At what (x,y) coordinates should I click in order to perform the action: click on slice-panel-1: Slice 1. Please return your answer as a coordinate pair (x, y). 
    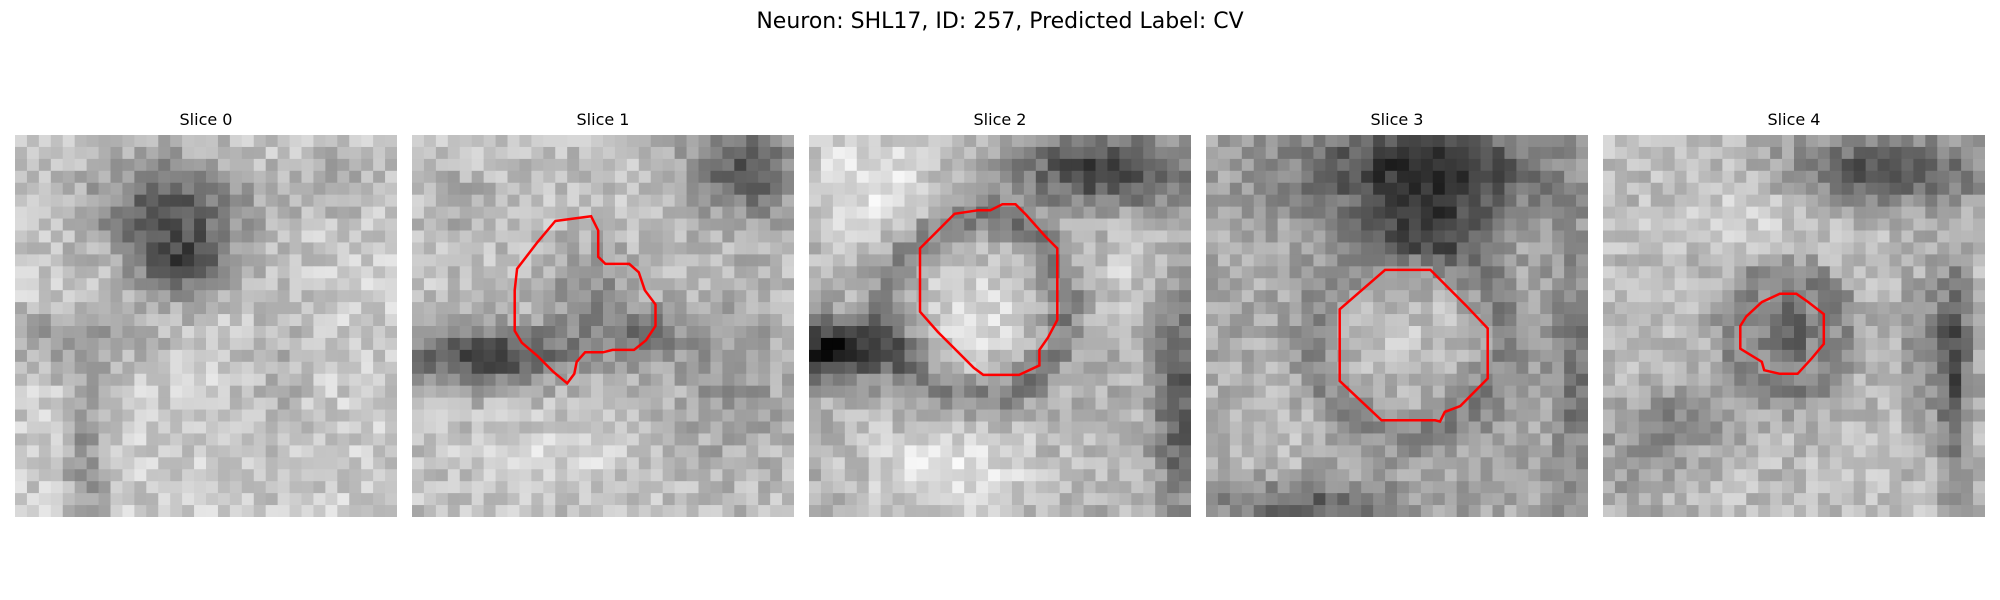
    Looking at the image, I should click on (603, 313).